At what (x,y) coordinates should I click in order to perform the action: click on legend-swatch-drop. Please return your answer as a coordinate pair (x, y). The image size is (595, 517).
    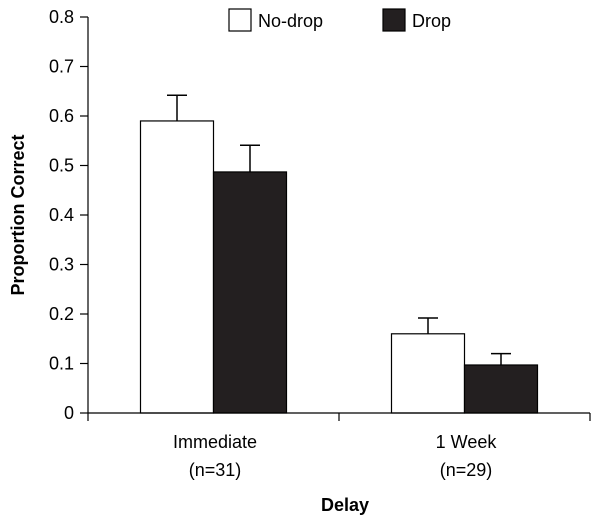
    Looking at the image, I should click on (394, 20).